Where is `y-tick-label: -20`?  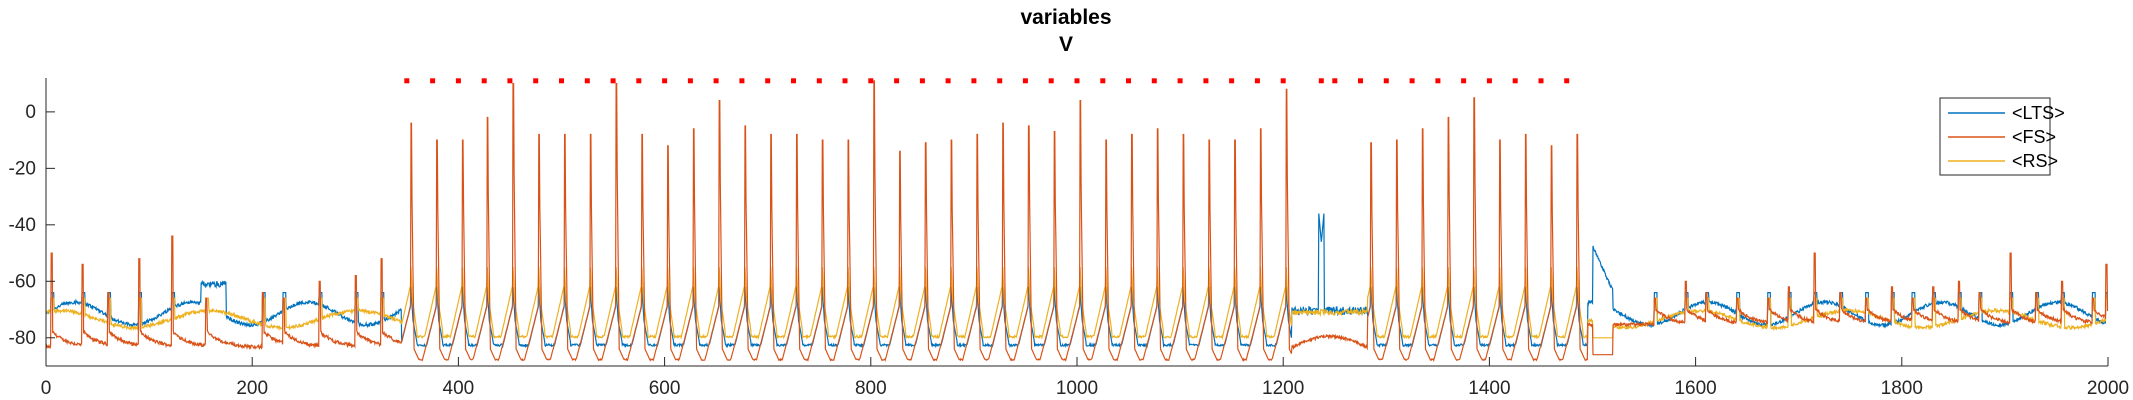
y-tick-label: -20 is located at coordinates (22, 168).